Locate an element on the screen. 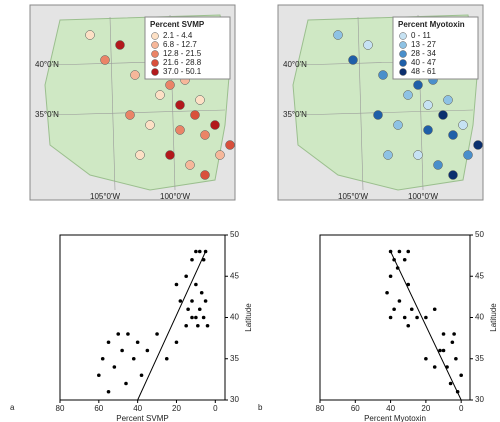 The image size is (500, 422). legend-label: 13 - 27 is located at coordinates (423, 44).